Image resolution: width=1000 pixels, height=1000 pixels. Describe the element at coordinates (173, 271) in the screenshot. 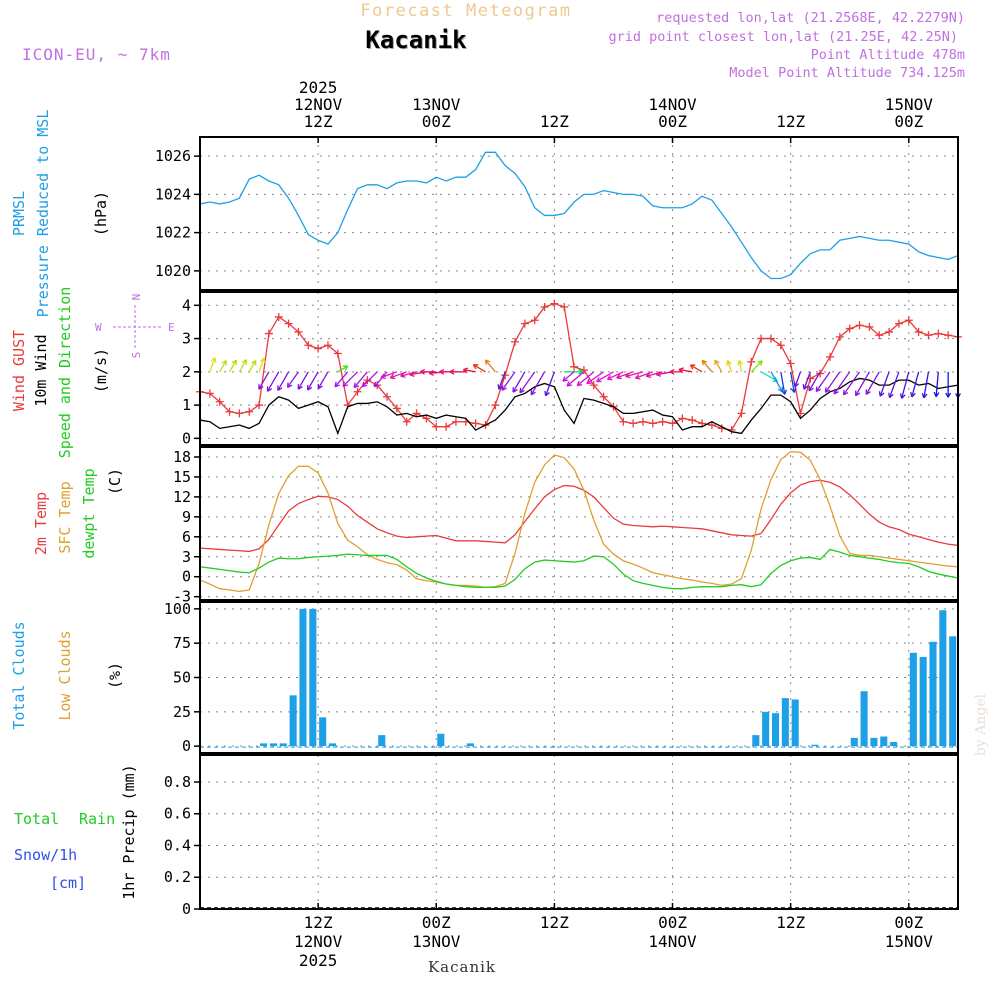

I see `y-tick-label: 1020` at that location.